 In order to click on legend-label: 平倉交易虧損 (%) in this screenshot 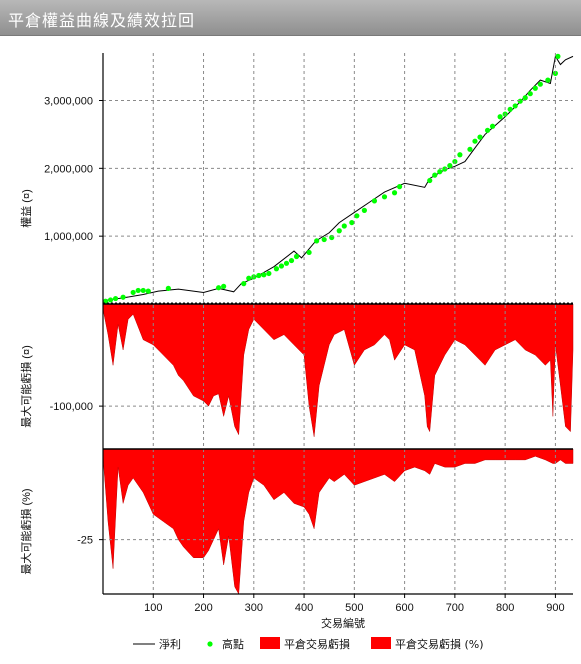, I will do `click(439, 644)`.